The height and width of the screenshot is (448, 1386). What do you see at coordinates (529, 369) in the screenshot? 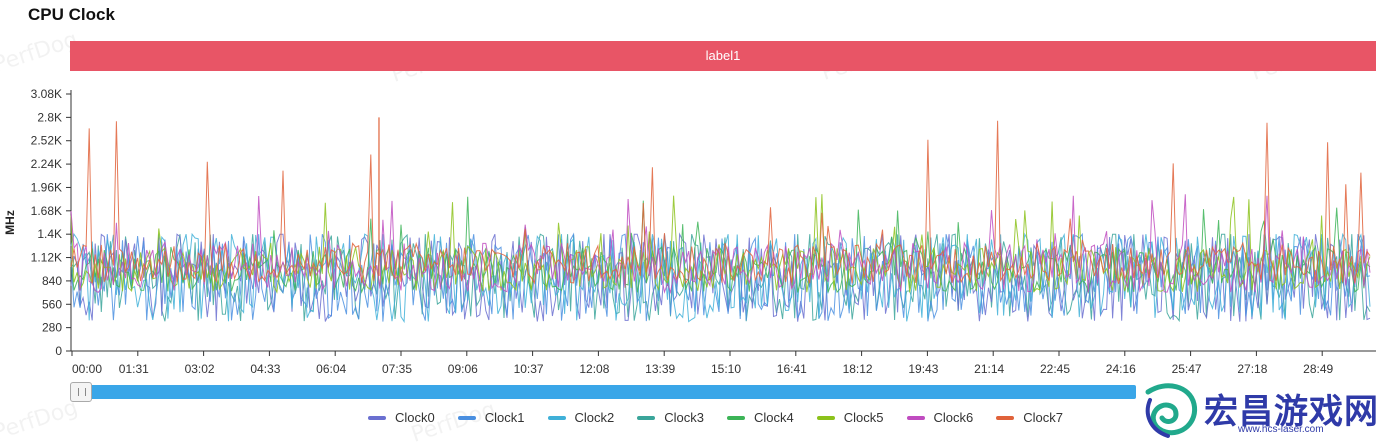
I see `x-tick-label: 10:37` at bounding box center [529, 369].